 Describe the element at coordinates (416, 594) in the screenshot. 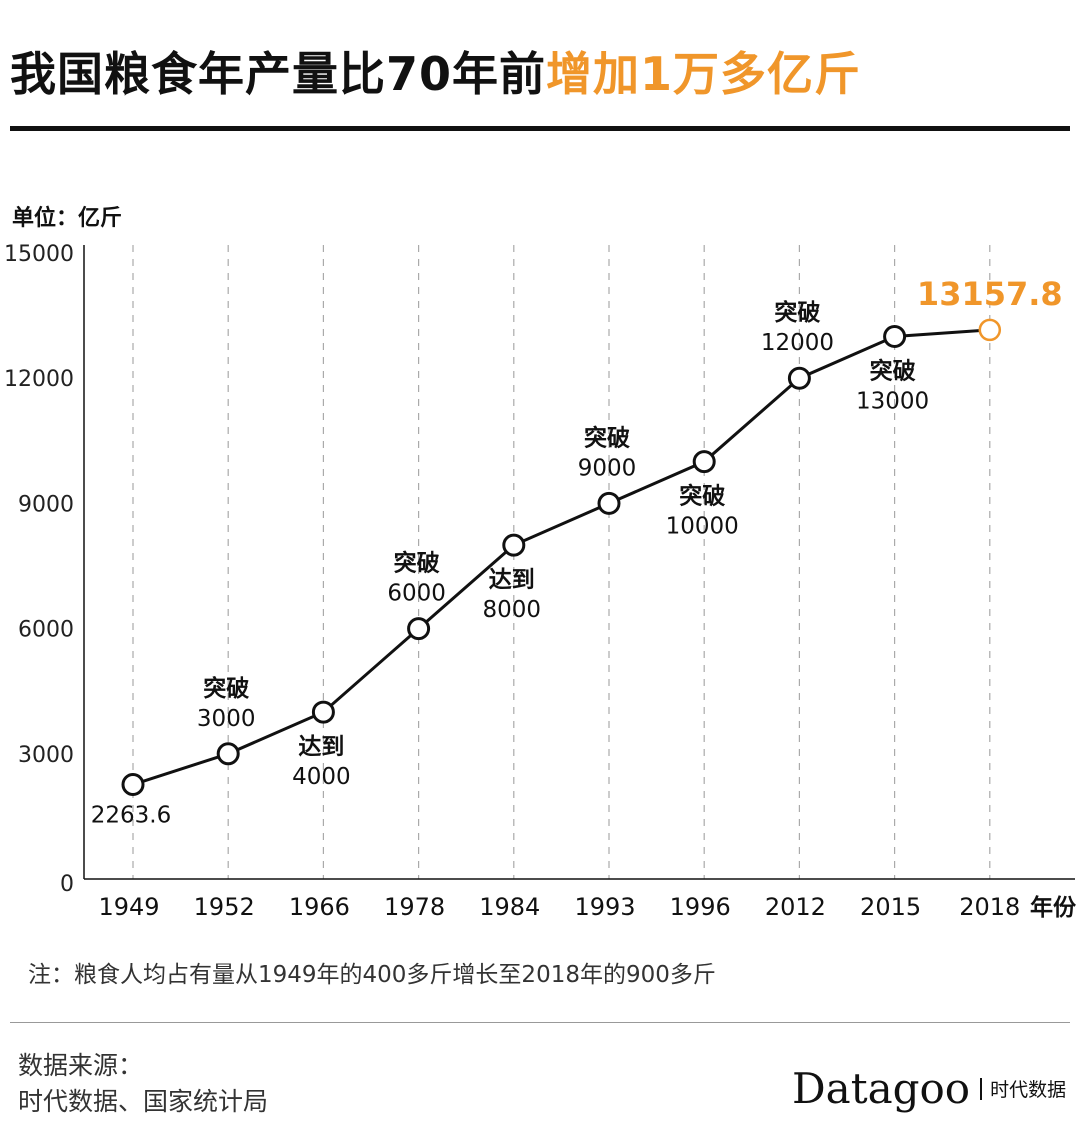

I see `data-label: 6000` at that location.